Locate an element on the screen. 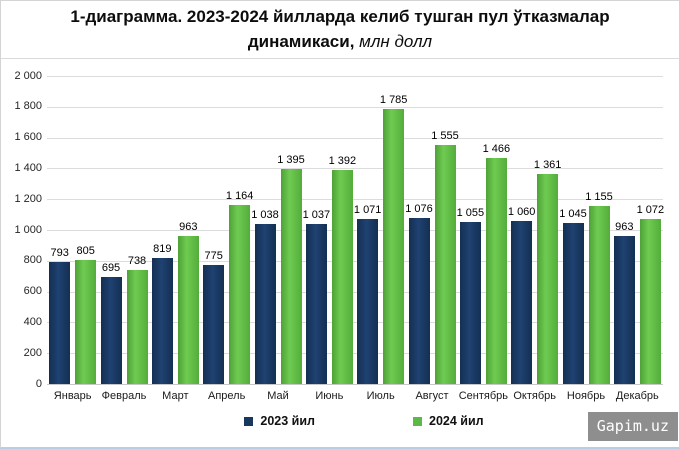  y-axis-tick-label: 0 is located at coordinates (38, 383).